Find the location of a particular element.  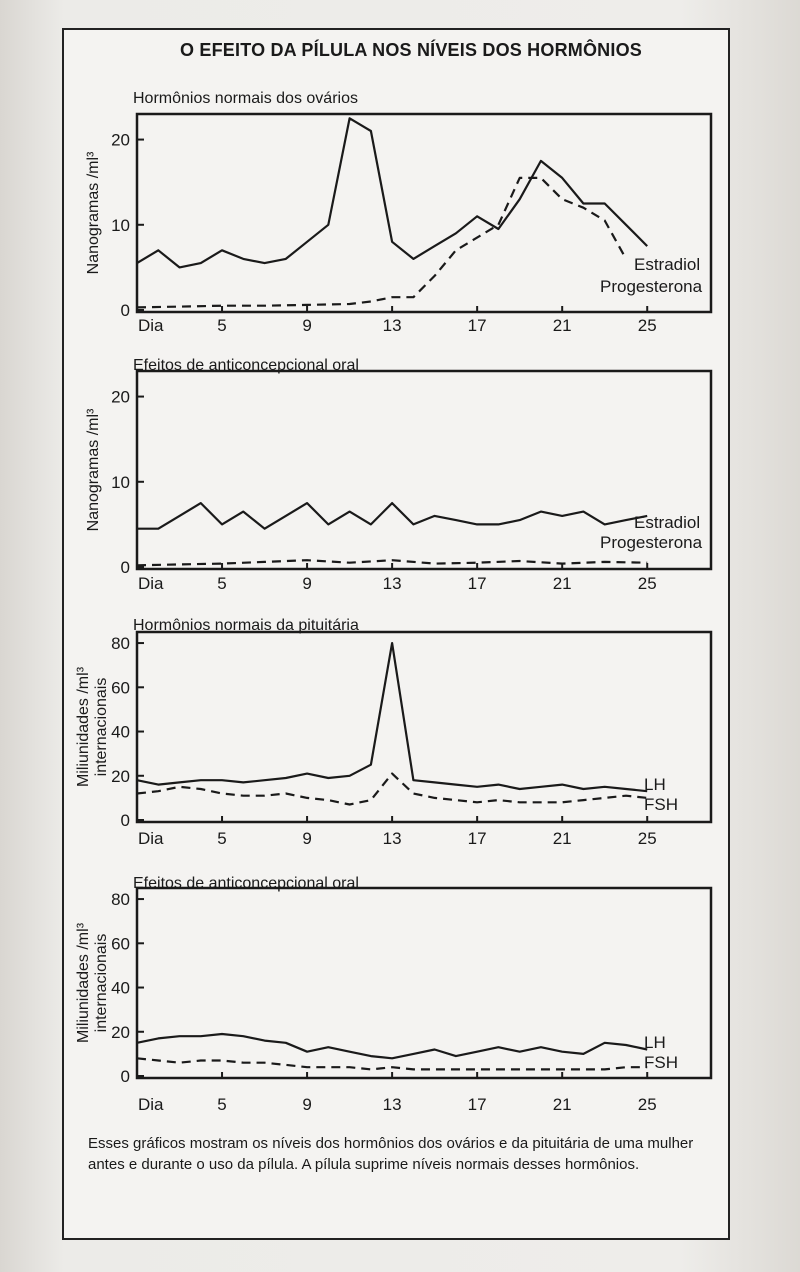

chart-title: Hormônios normais dos ovários is located at coordinates (245, 98).